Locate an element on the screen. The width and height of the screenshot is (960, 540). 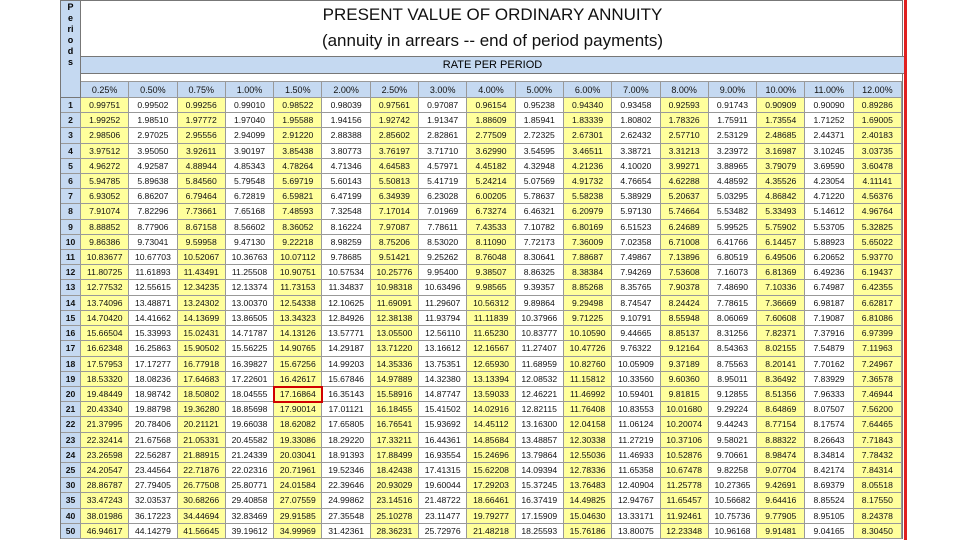
table-title: PRESENT VALUE OF ORDINARY ANNUITY is located at coordinates (492, 14).